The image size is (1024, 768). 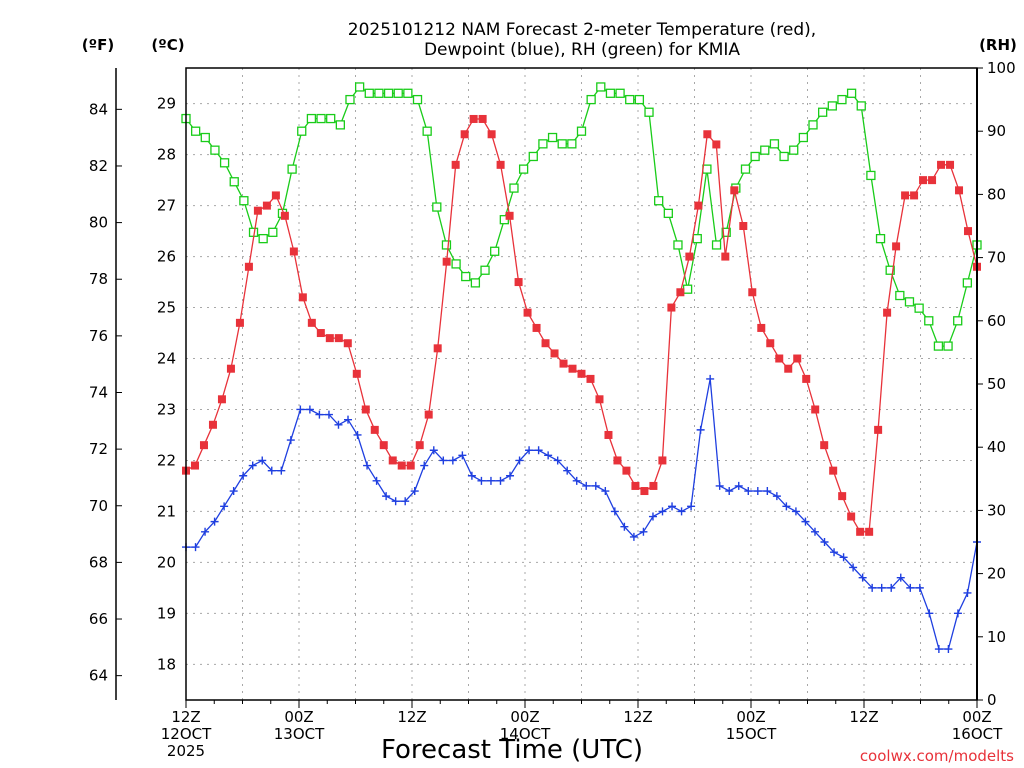 What do you see at coordinates (166, 460) in the screenshot?
I see `celsius-tick-label: 22` at bounding box center [166, 460].